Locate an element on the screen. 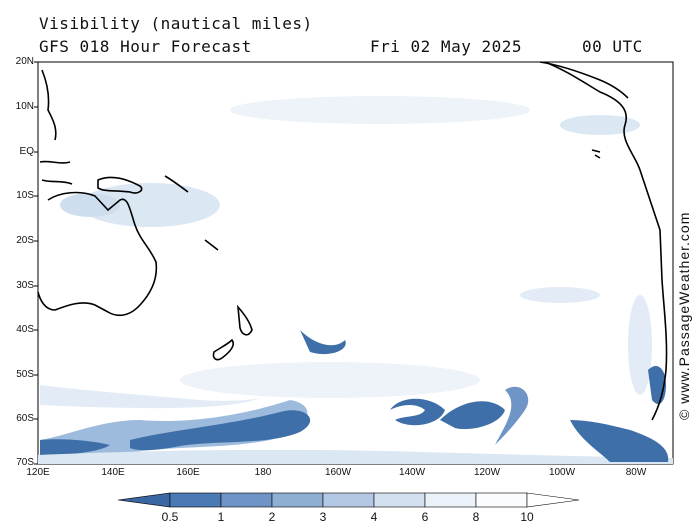 This screenshot has height=525, width=700. lon-label: 120W is located at coordinates (487, 472).